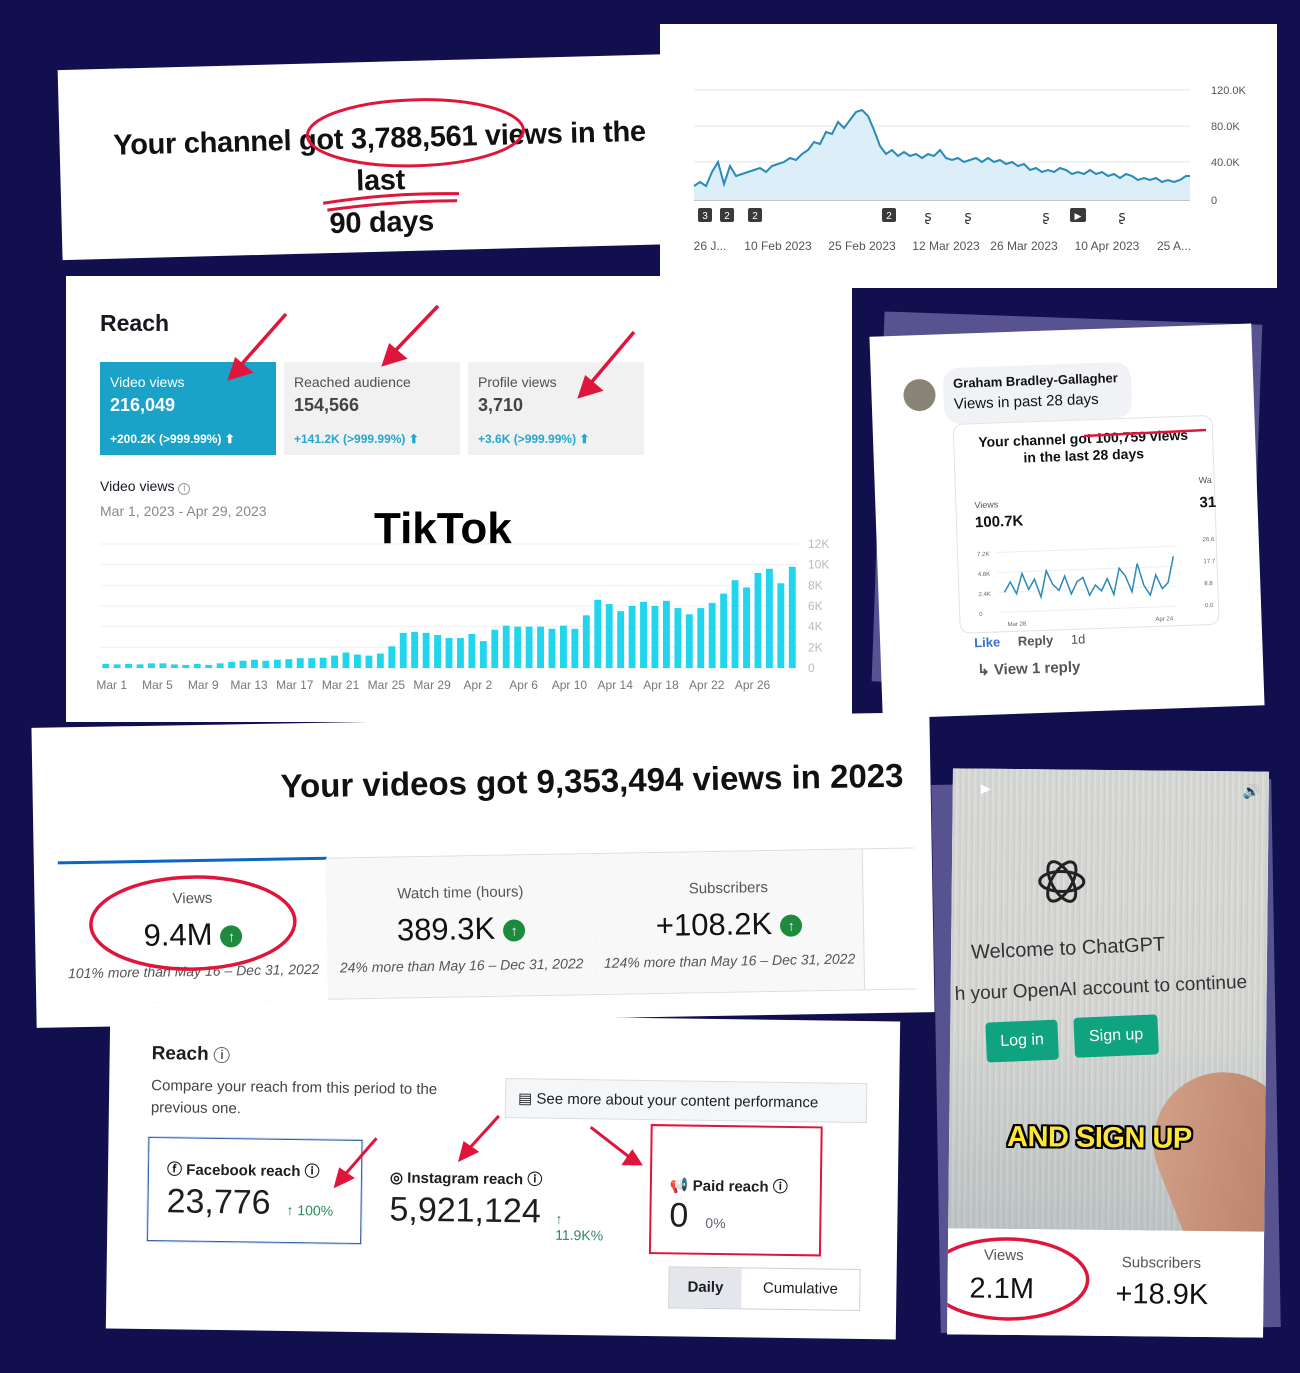  What do you see at coordinates (1209, 606) in the screenshot?
I see `side-tick-label: 0.0` at bounding box center [1209, 606].